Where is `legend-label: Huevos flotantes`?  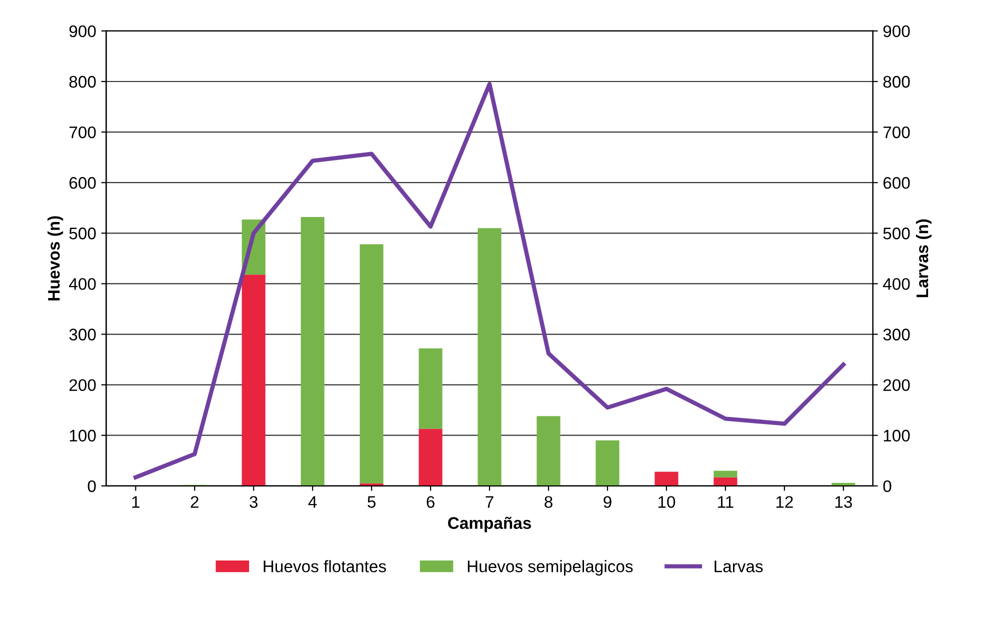
legend-label: Huevos flotantes is located at coordinates (325, 566).